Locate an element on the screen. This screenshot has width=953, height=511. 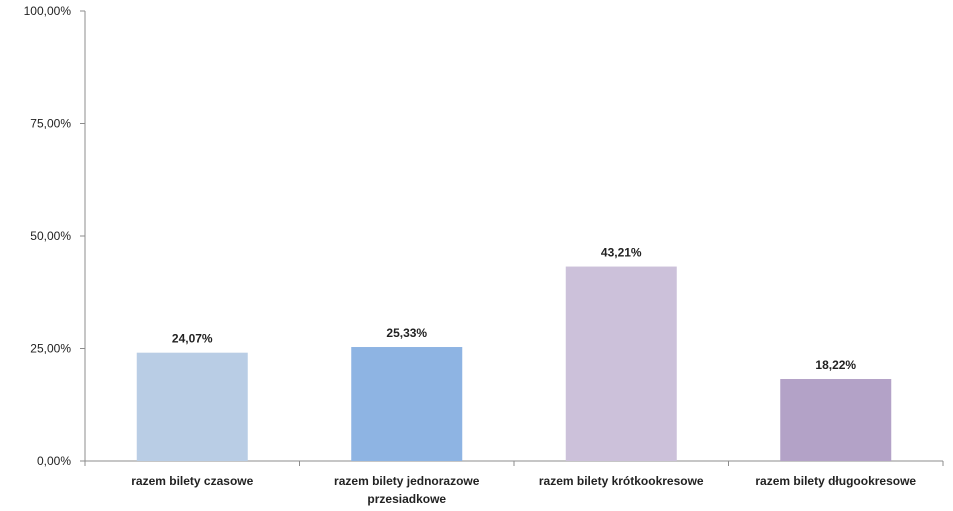
y-tick-label: 0,00% is located at coordinates (54, 461).